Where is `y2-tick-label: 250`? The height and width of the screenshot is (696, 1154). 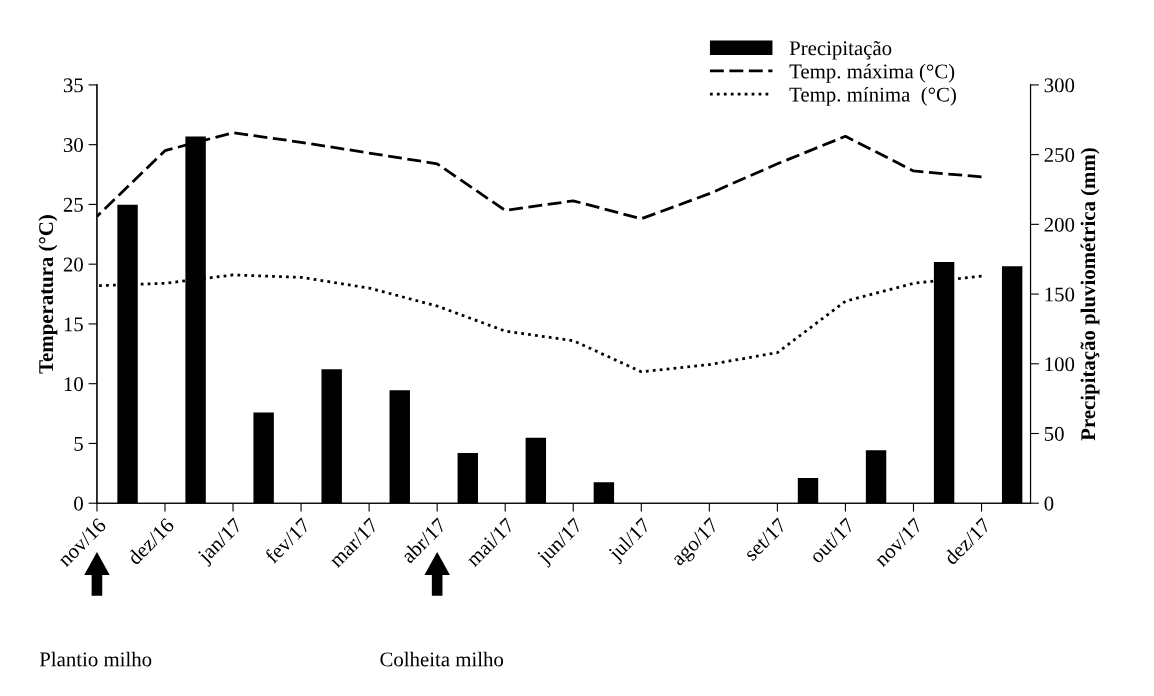
y2-tick-label: 250 is located at coordinates (1059, 155).